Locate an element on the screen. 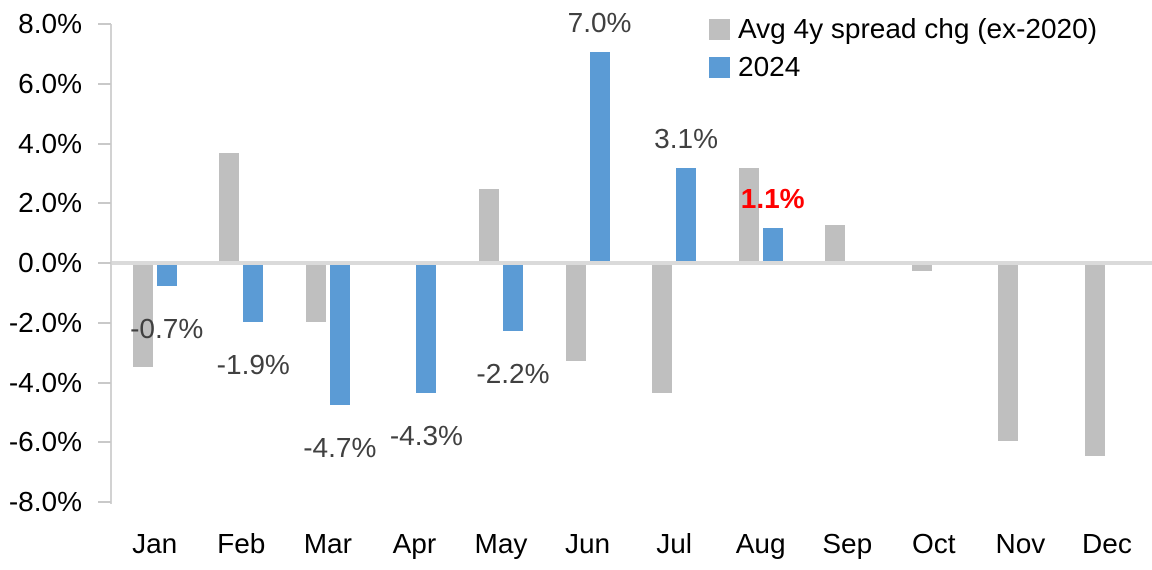  x-axis-label-jul: Jul is located at coordinates (674, 543).